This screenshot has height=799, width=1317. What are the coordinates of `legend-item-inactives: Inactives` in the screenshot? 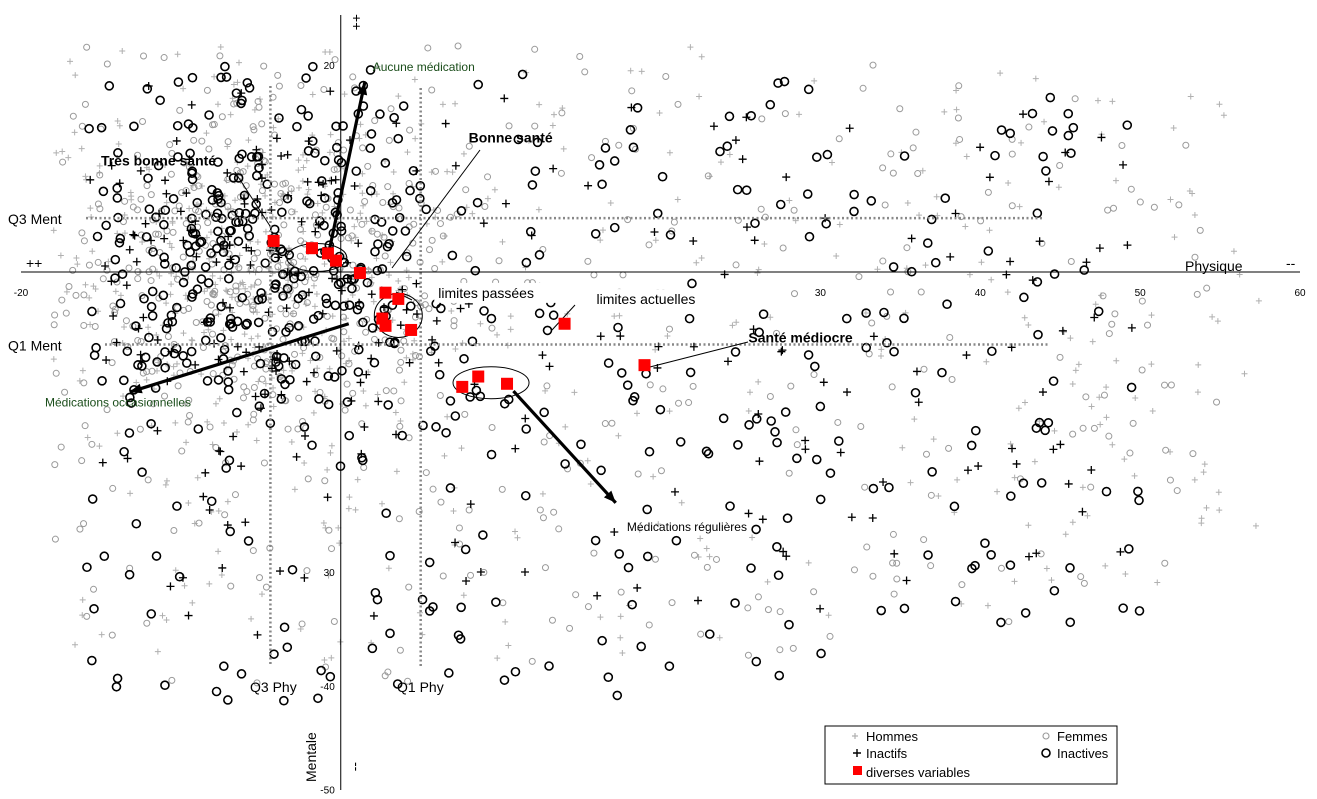 It's located at (1075, 753).